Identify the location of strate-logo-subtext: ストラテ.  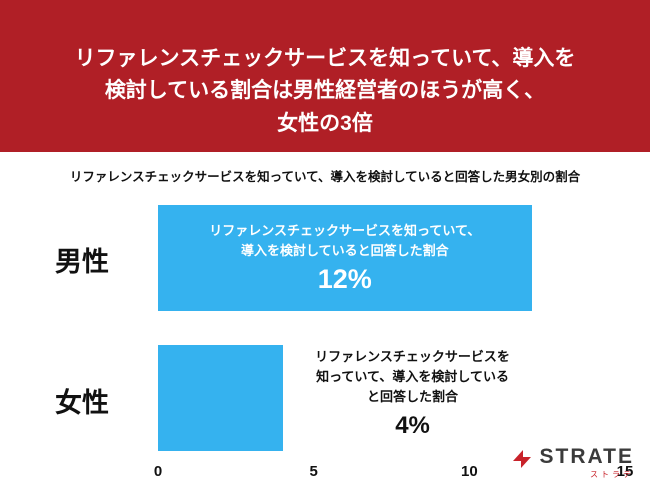
(612, 474).